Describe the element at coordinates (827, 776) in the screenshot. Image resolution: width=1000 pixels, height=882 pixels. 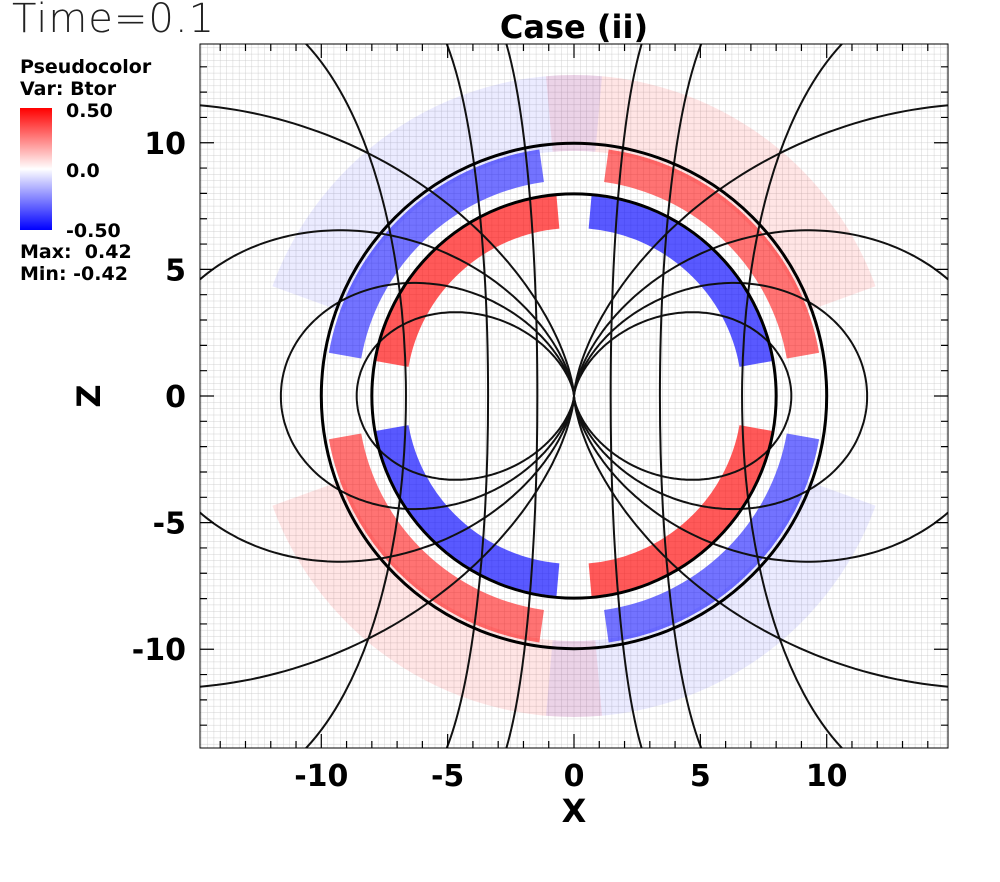
I see `x-tick-label: 10` at that location.